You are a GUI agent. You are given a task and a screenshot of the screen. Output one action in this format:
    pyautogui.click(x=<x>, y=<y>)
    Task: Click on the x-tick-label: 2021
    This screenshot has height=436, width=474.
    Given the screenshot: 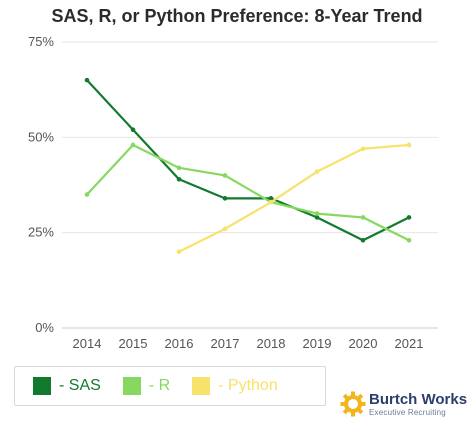 What is the action you would take?
    pyautogui.click(x=409, y=343)
    